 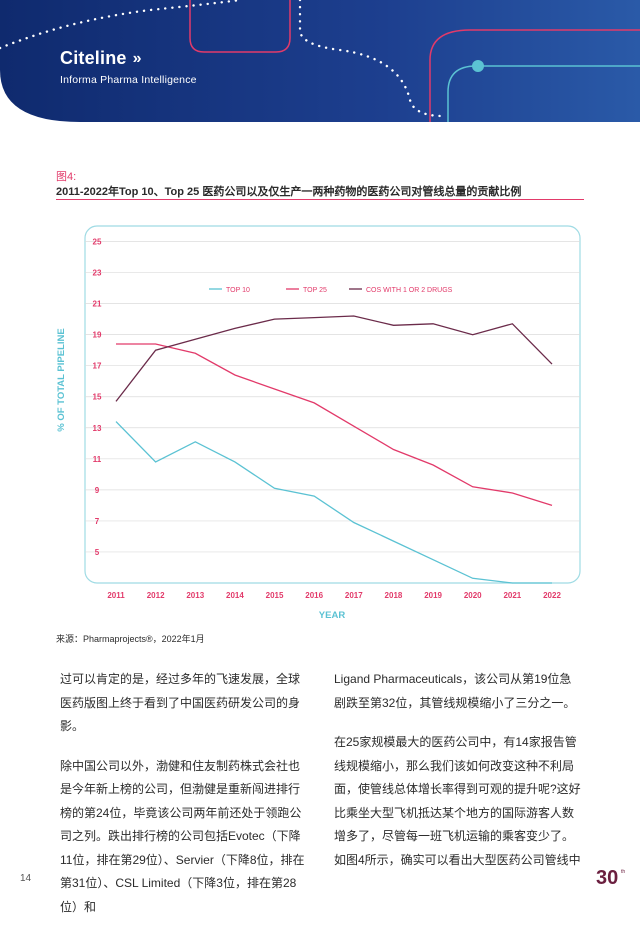 What do you see at coordinates (97, 552) in the screenshot?
I see `y-tick-label: 5` at bounding box center [97, 552].